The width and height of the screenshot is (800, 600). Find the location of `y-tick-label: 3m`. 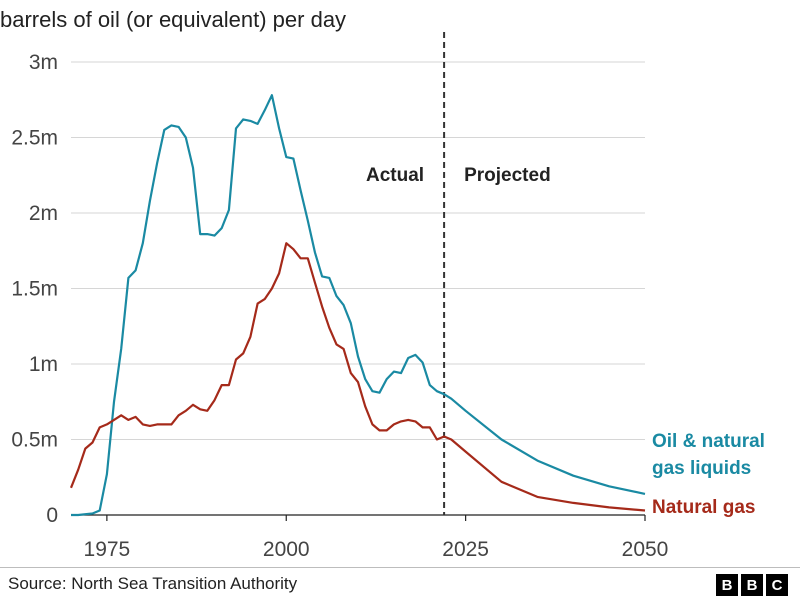

y-tick-label: 3m is located at coordinates (43, 62).